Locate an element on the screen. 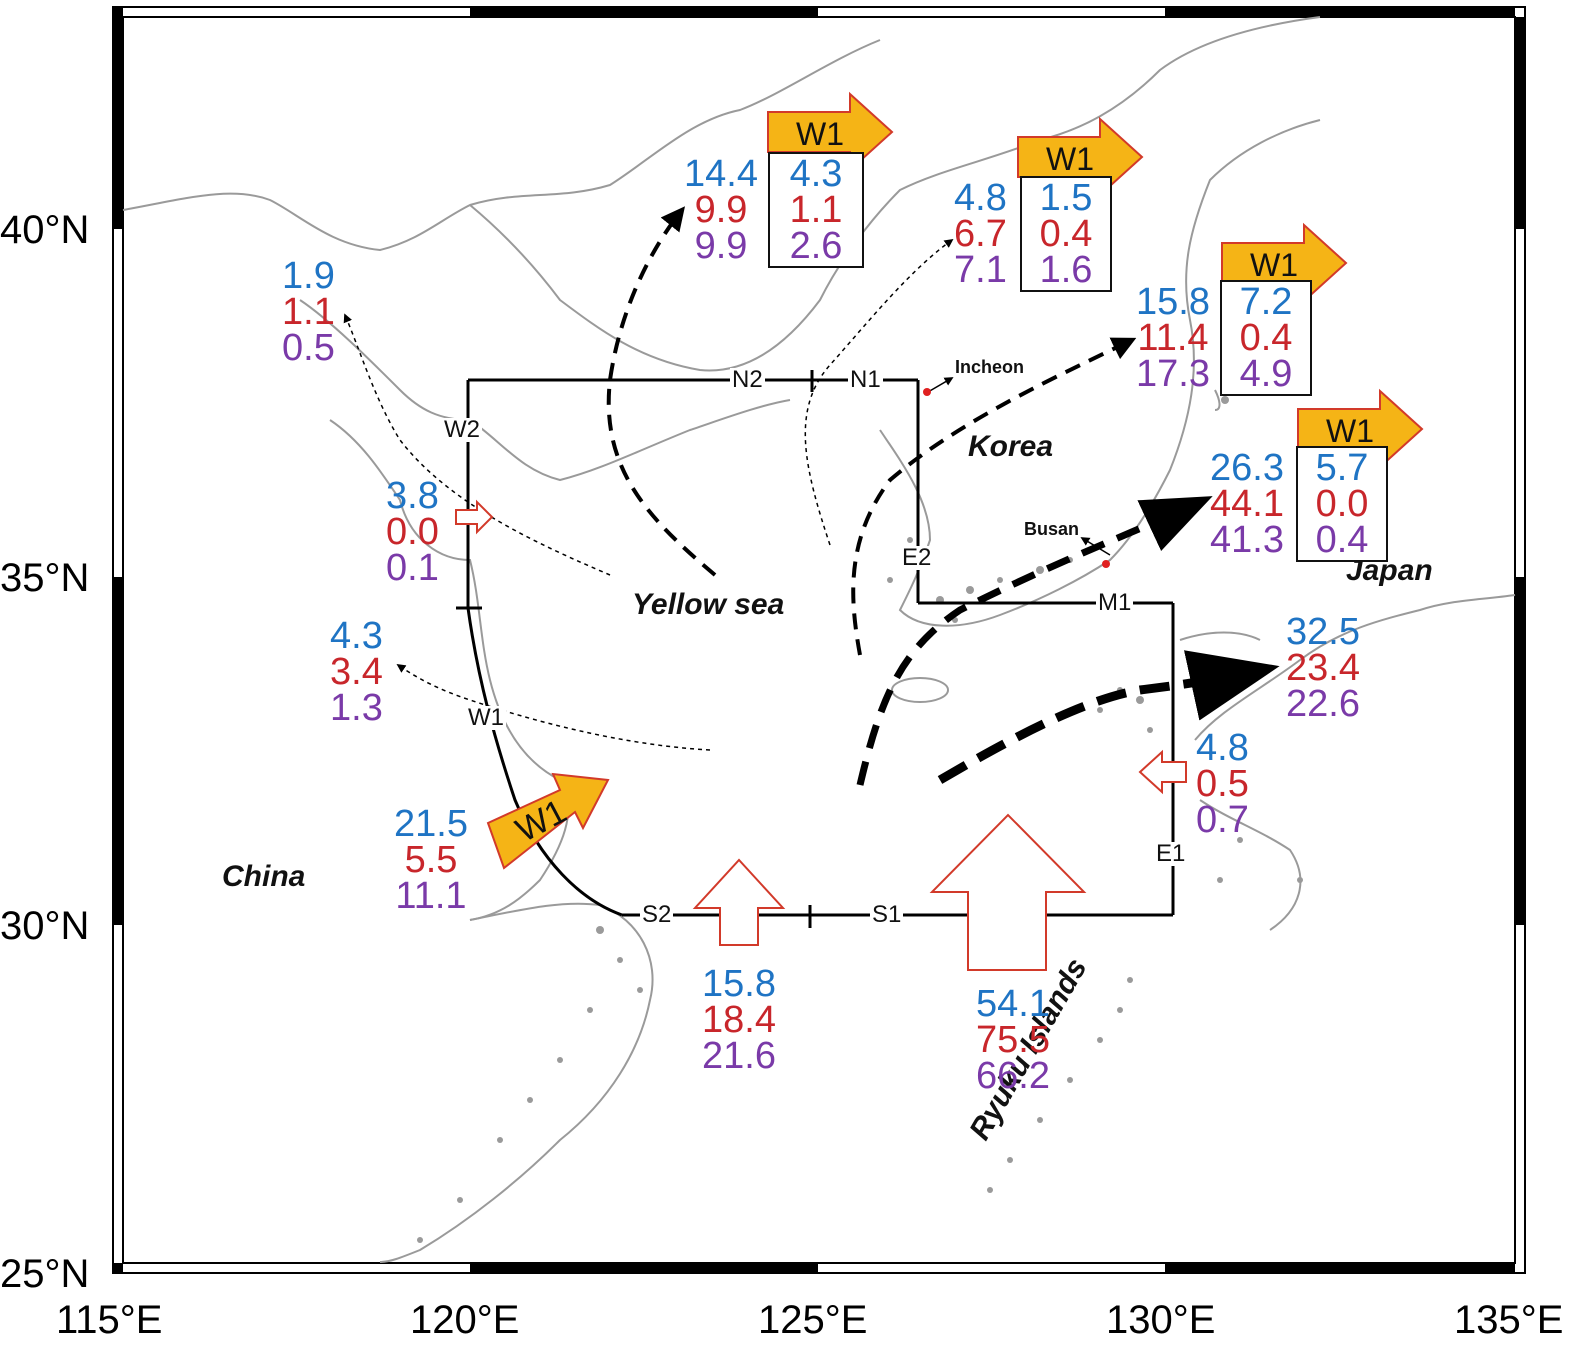  value-blue: 26.3 is located at coordinates (1247, 468).